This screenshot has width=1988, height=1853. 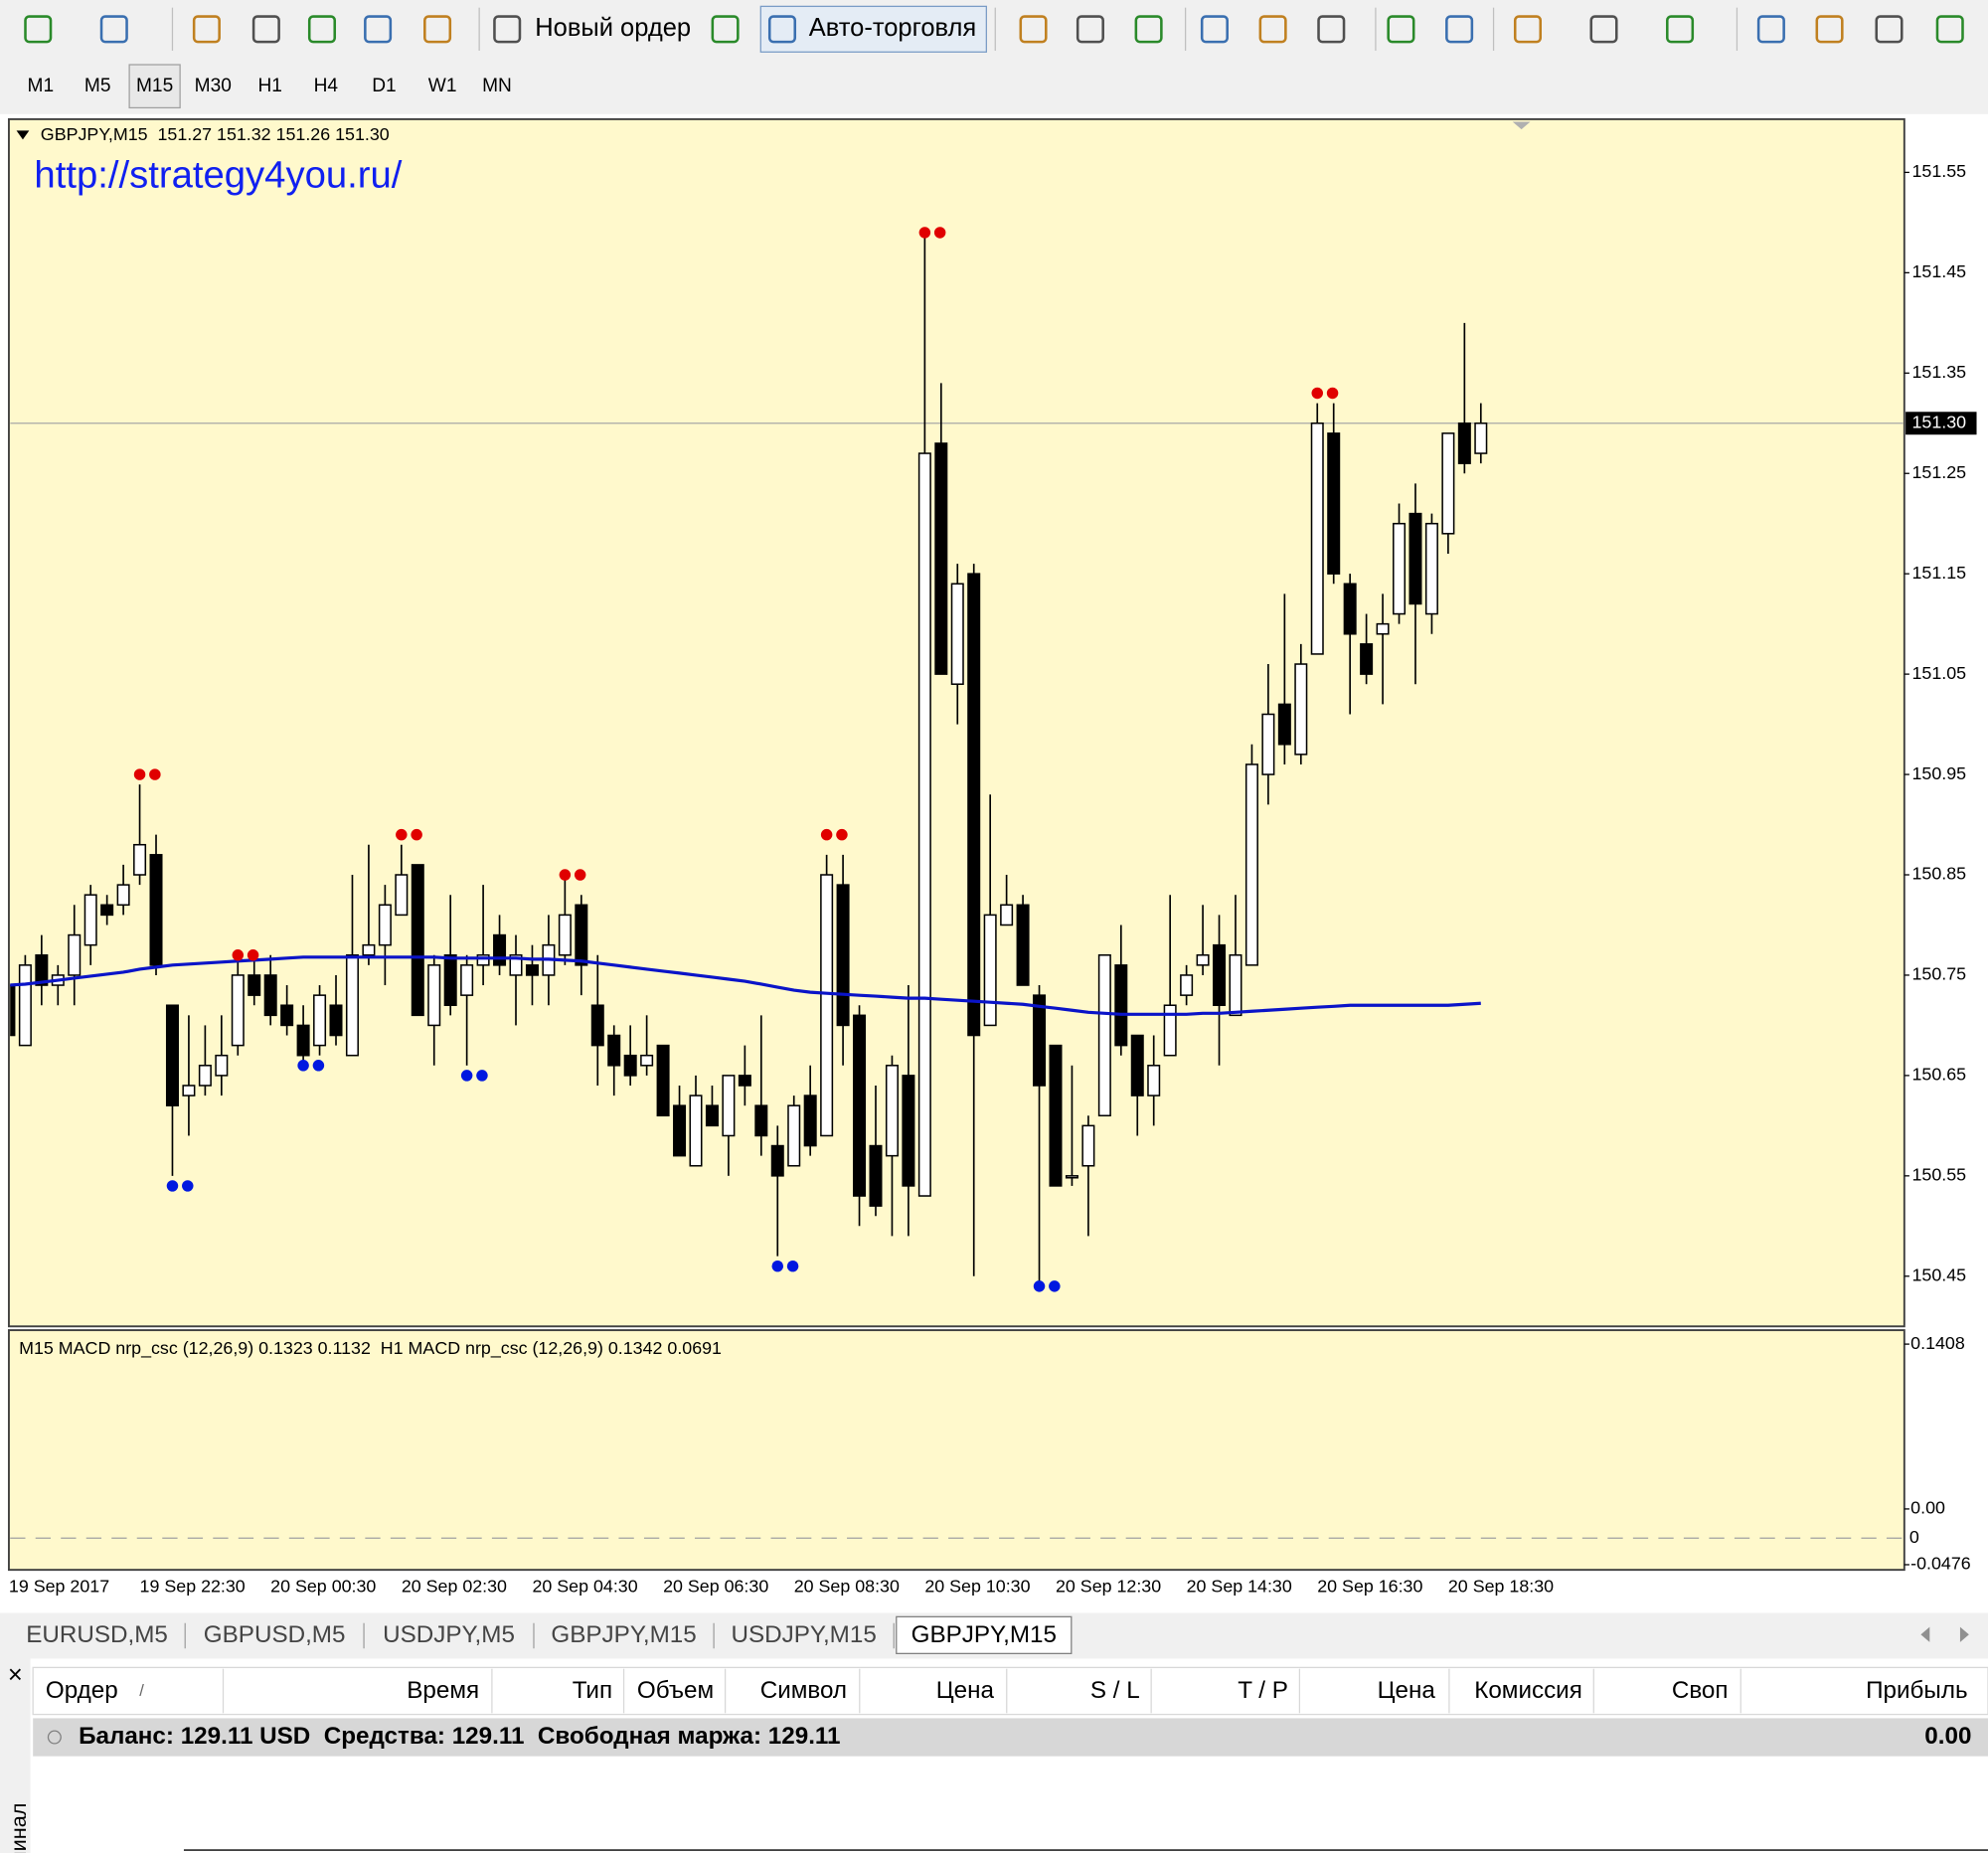 What do you see at coordinates (994, 30) in the screenshot?
I see `toolbar` at bounding box center [994, 30].